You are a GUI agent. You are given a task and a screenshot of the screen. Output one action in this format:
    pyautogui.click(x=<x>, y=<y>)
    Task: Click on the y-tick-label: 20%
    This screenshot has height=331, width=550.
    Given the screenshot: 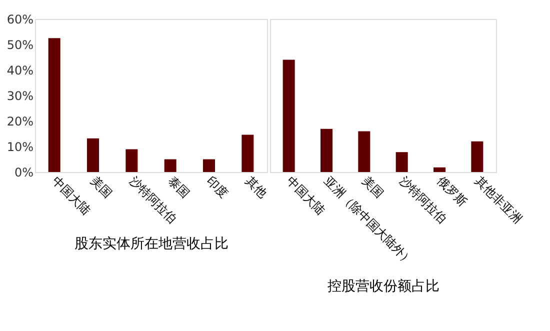 What is the action you would take?
    pyautogui.click(x=20, y=121)
    